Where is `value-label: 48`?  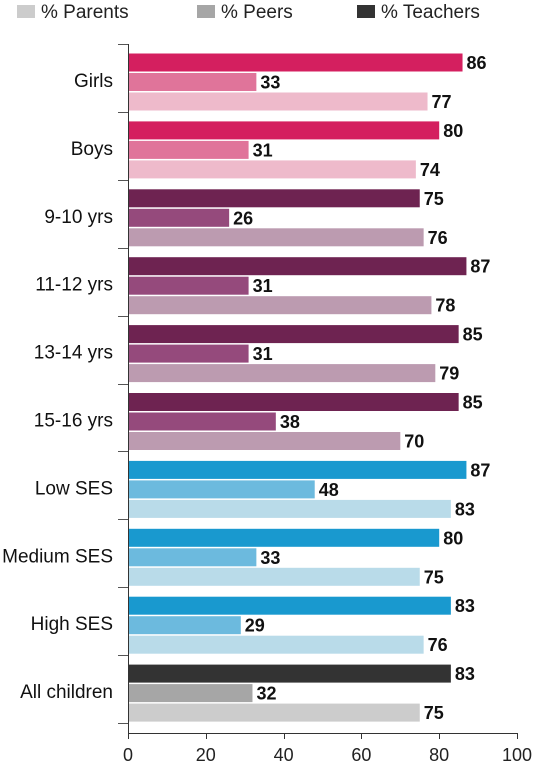 value-label: 48 is located at coordinates (329, 490).